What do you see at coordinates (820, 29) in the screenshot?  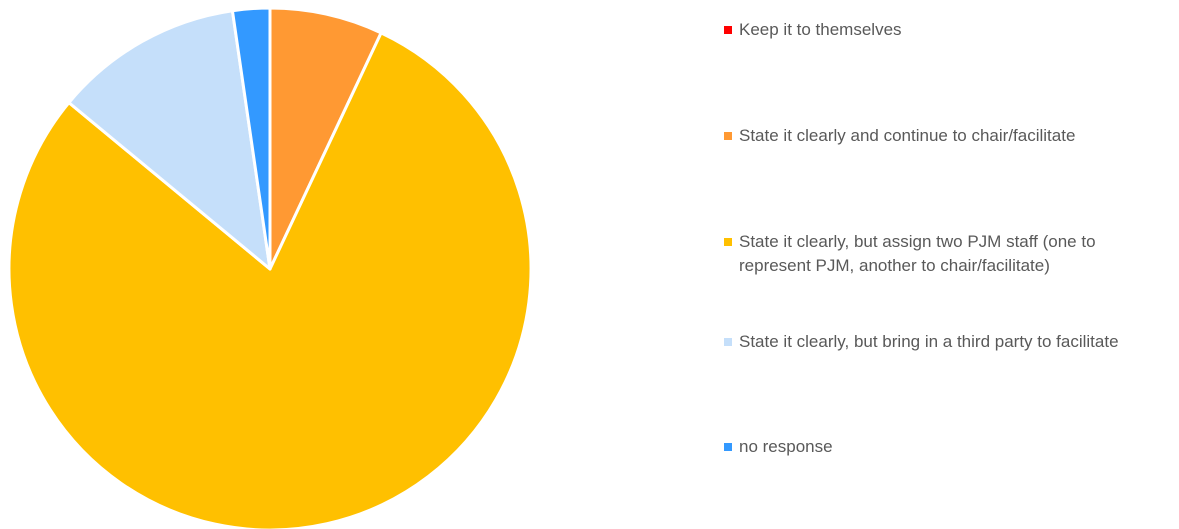 I see `legend-label: Keep it to themselves` at bounding box center [820, 29].